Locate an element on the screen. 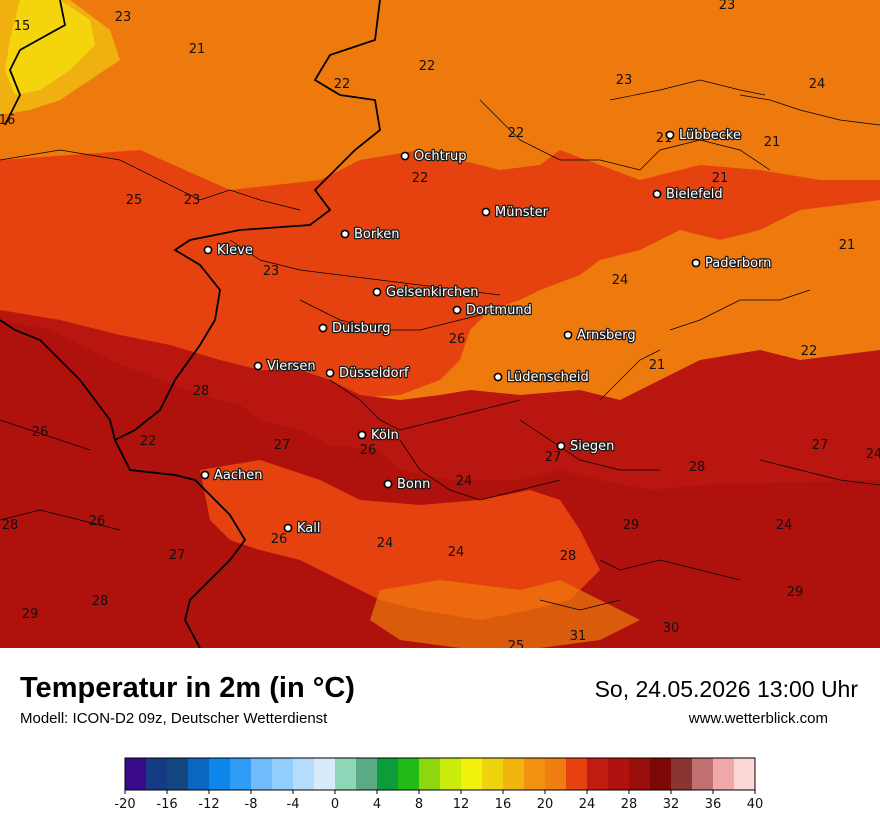 The height and width of the screenshot is (830, 880). city-label: Dortmund is located at coordinates (499, 310).